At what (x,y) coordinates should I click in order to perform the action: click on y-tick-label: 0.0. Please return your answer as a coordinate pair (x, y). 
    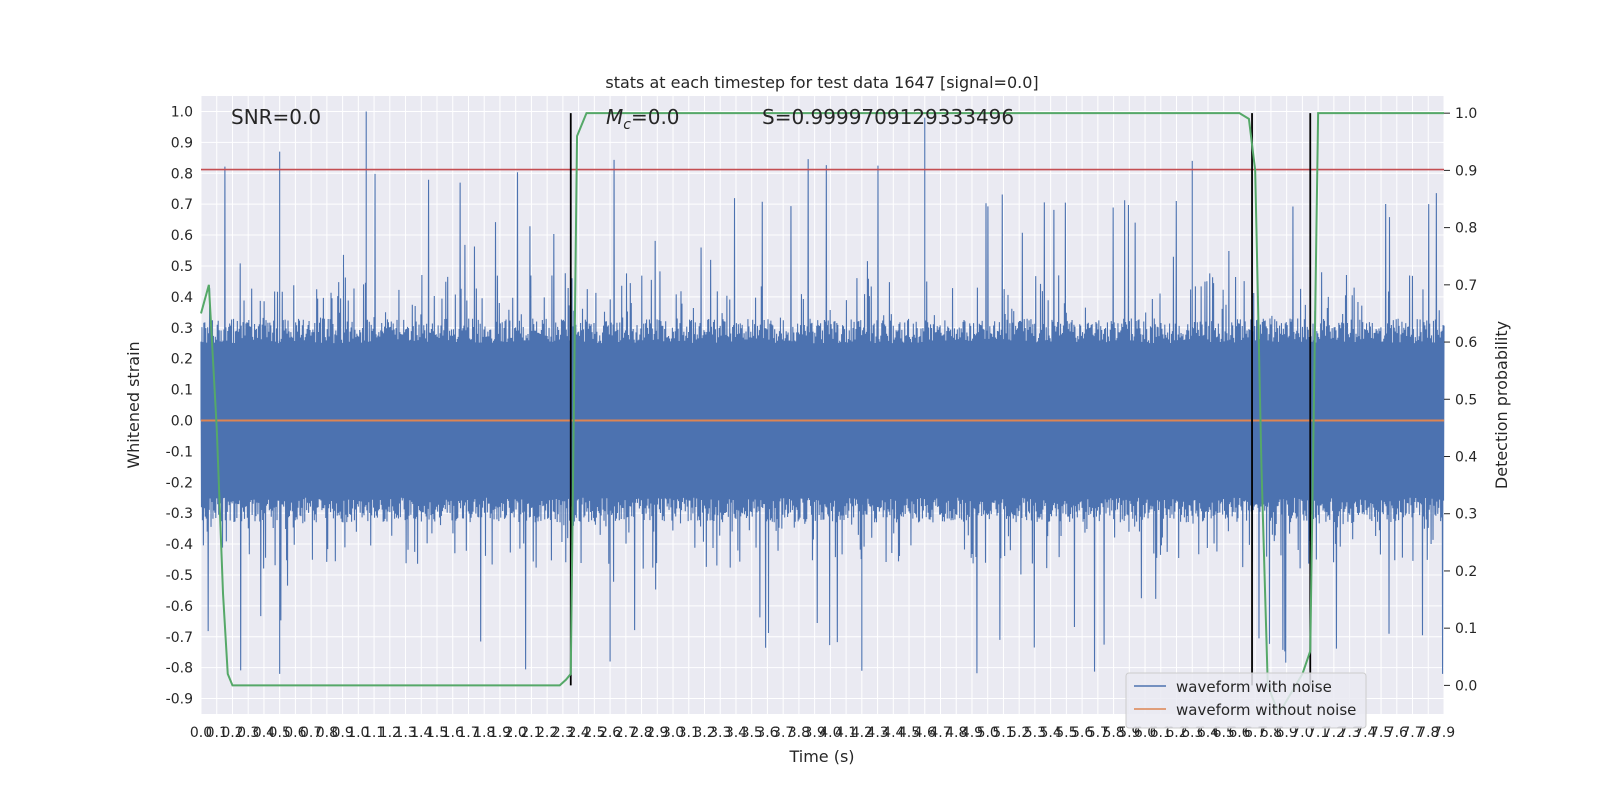
    Looking at the image, I should click on (182, 421).